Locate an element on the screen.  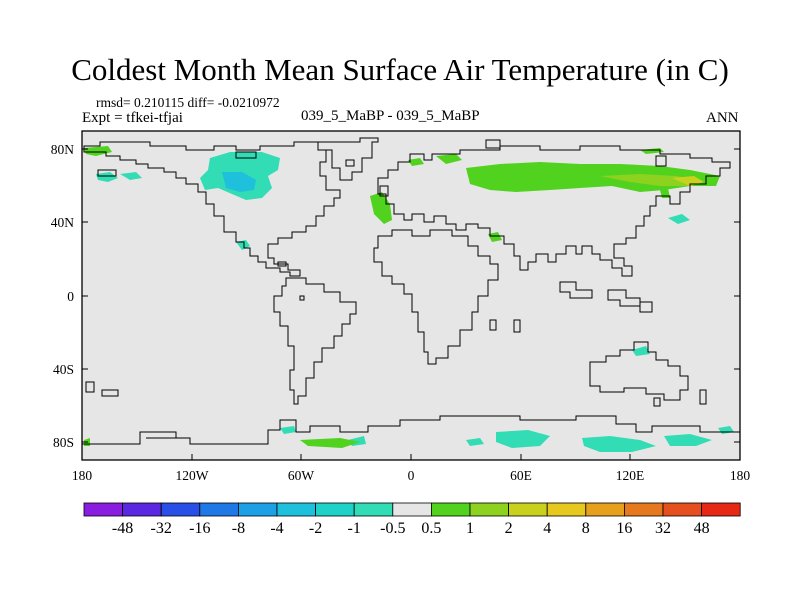
colorbar-label: 48 is located at coordinates (702, 528).